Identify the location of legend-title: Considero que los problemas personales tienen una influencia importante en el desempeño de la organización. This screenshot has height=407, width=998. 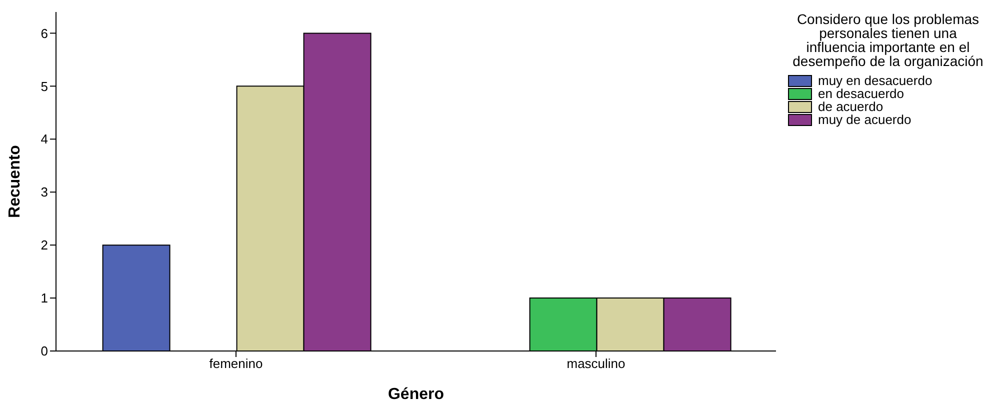
(888, 40).